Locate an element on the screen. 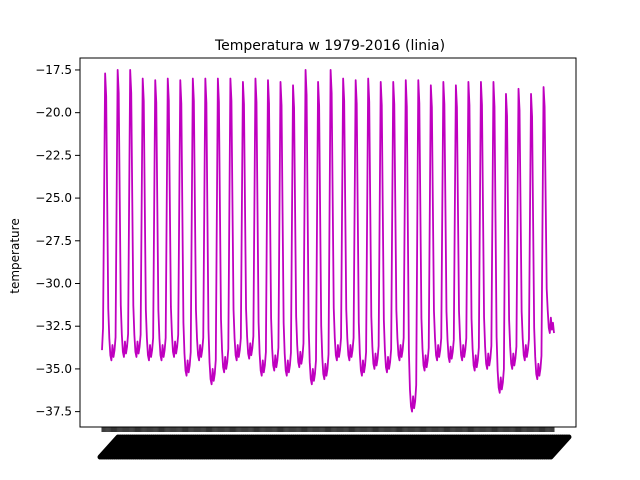 The height and width of the screenshot is (480, 640). y-tick-label: −22.5 is located at coordinates (53, 155).